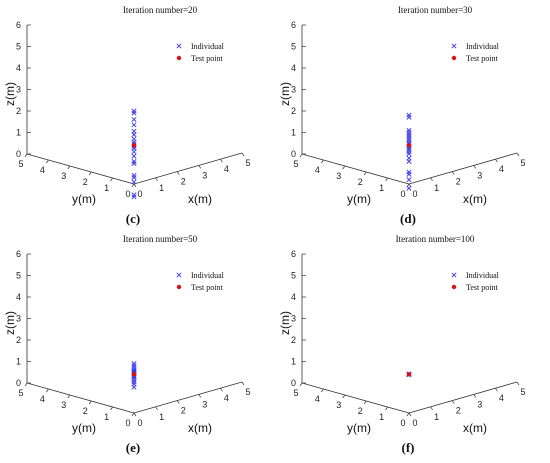  Describe the element at coordinates (247, 392) in the screenshot. I see `x-tick-label: 5` at that location.